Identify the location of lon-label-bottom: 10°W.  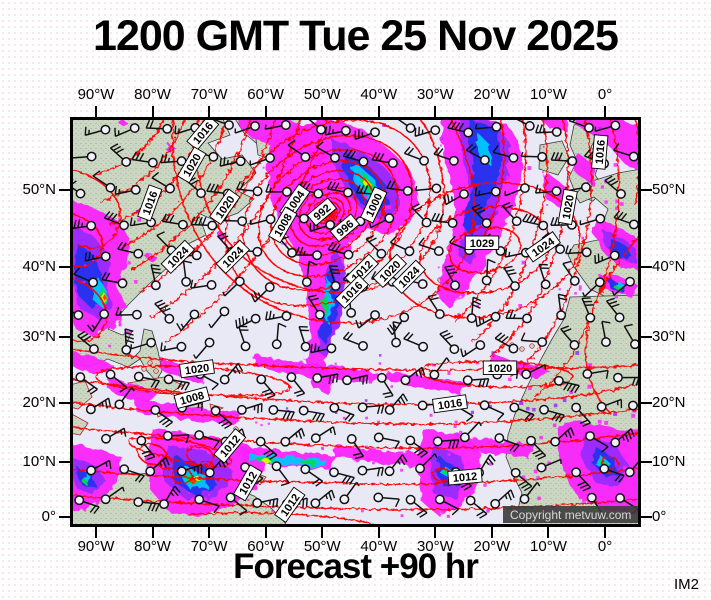
(548, 546).